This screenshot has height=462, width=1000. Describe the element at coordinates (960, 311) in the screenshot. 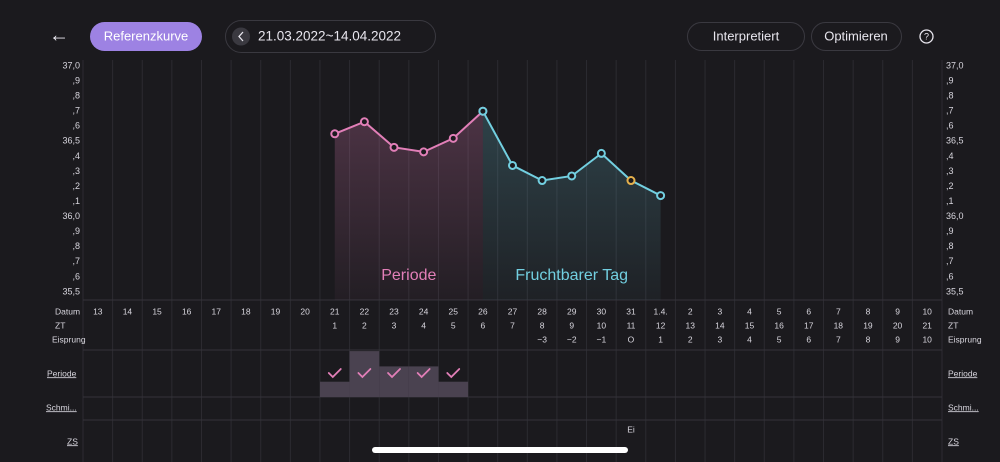

I see `row-label: Datum` at that location.